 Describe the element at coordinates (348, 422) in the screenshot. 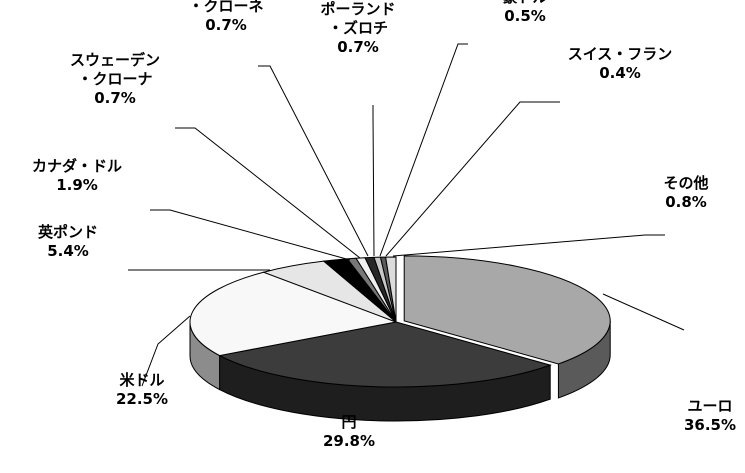

I see `slice-name-label-1: 円` at that location.